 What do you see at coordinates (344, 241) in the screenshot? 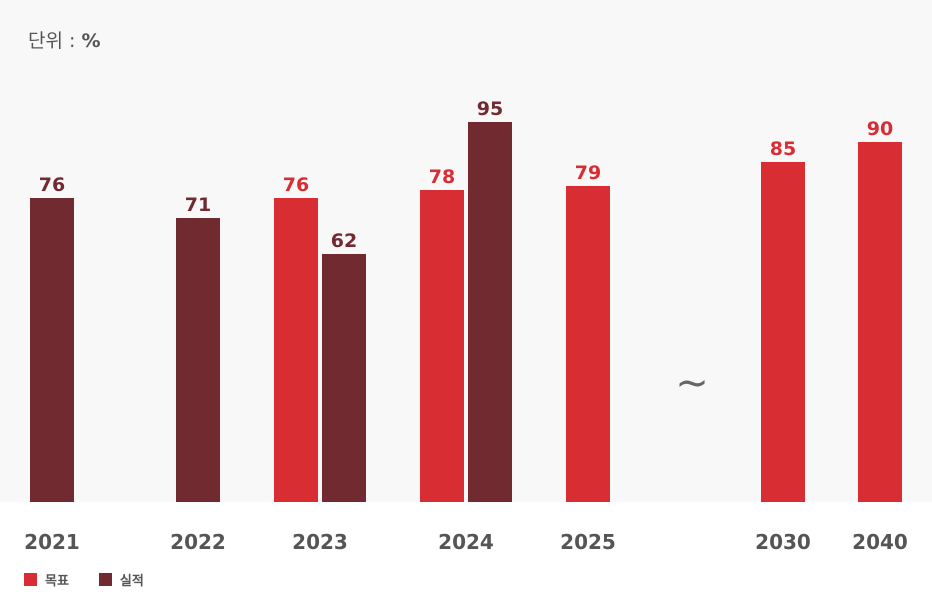
I see `value-label-2023-actual: 62` at bounding box center [344, 241].